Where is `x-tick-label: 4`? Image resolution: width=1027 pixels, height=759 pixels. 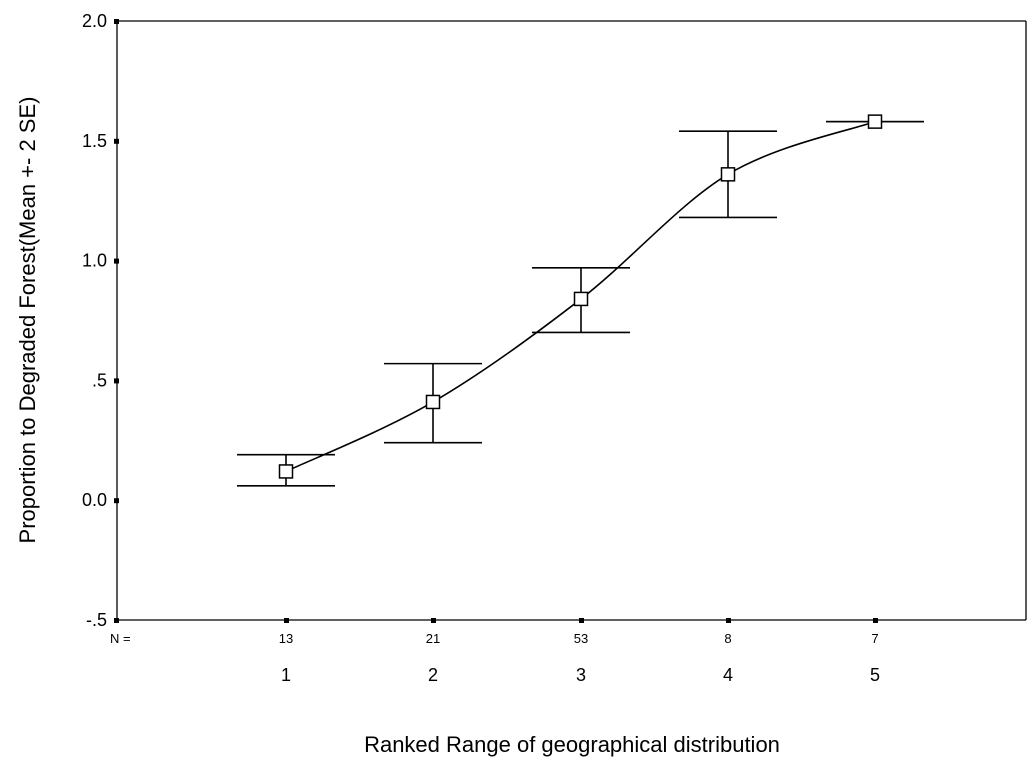
x-tick-label: 4 is located at coordinates (728, 675).